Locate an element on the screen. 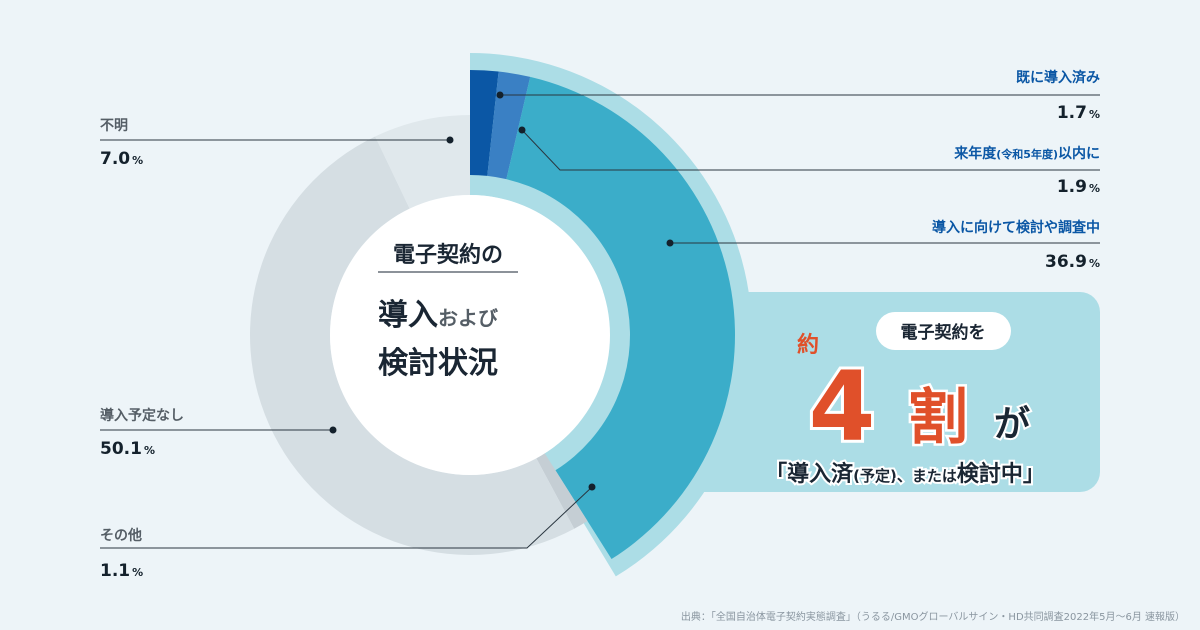 The image size is (1200, 630). leader-line-other is located at coordinates (346, 517).